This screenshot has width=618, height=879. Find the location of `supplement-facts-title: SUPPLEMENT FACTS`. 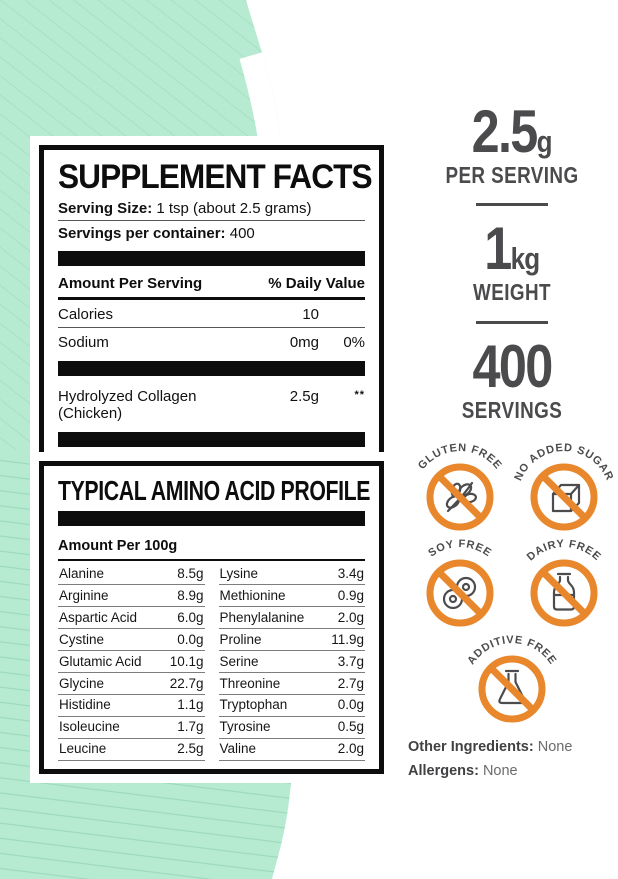

supplement-facts-title: SUPPLEMENT FACTS is located at coordinates (215, 177).